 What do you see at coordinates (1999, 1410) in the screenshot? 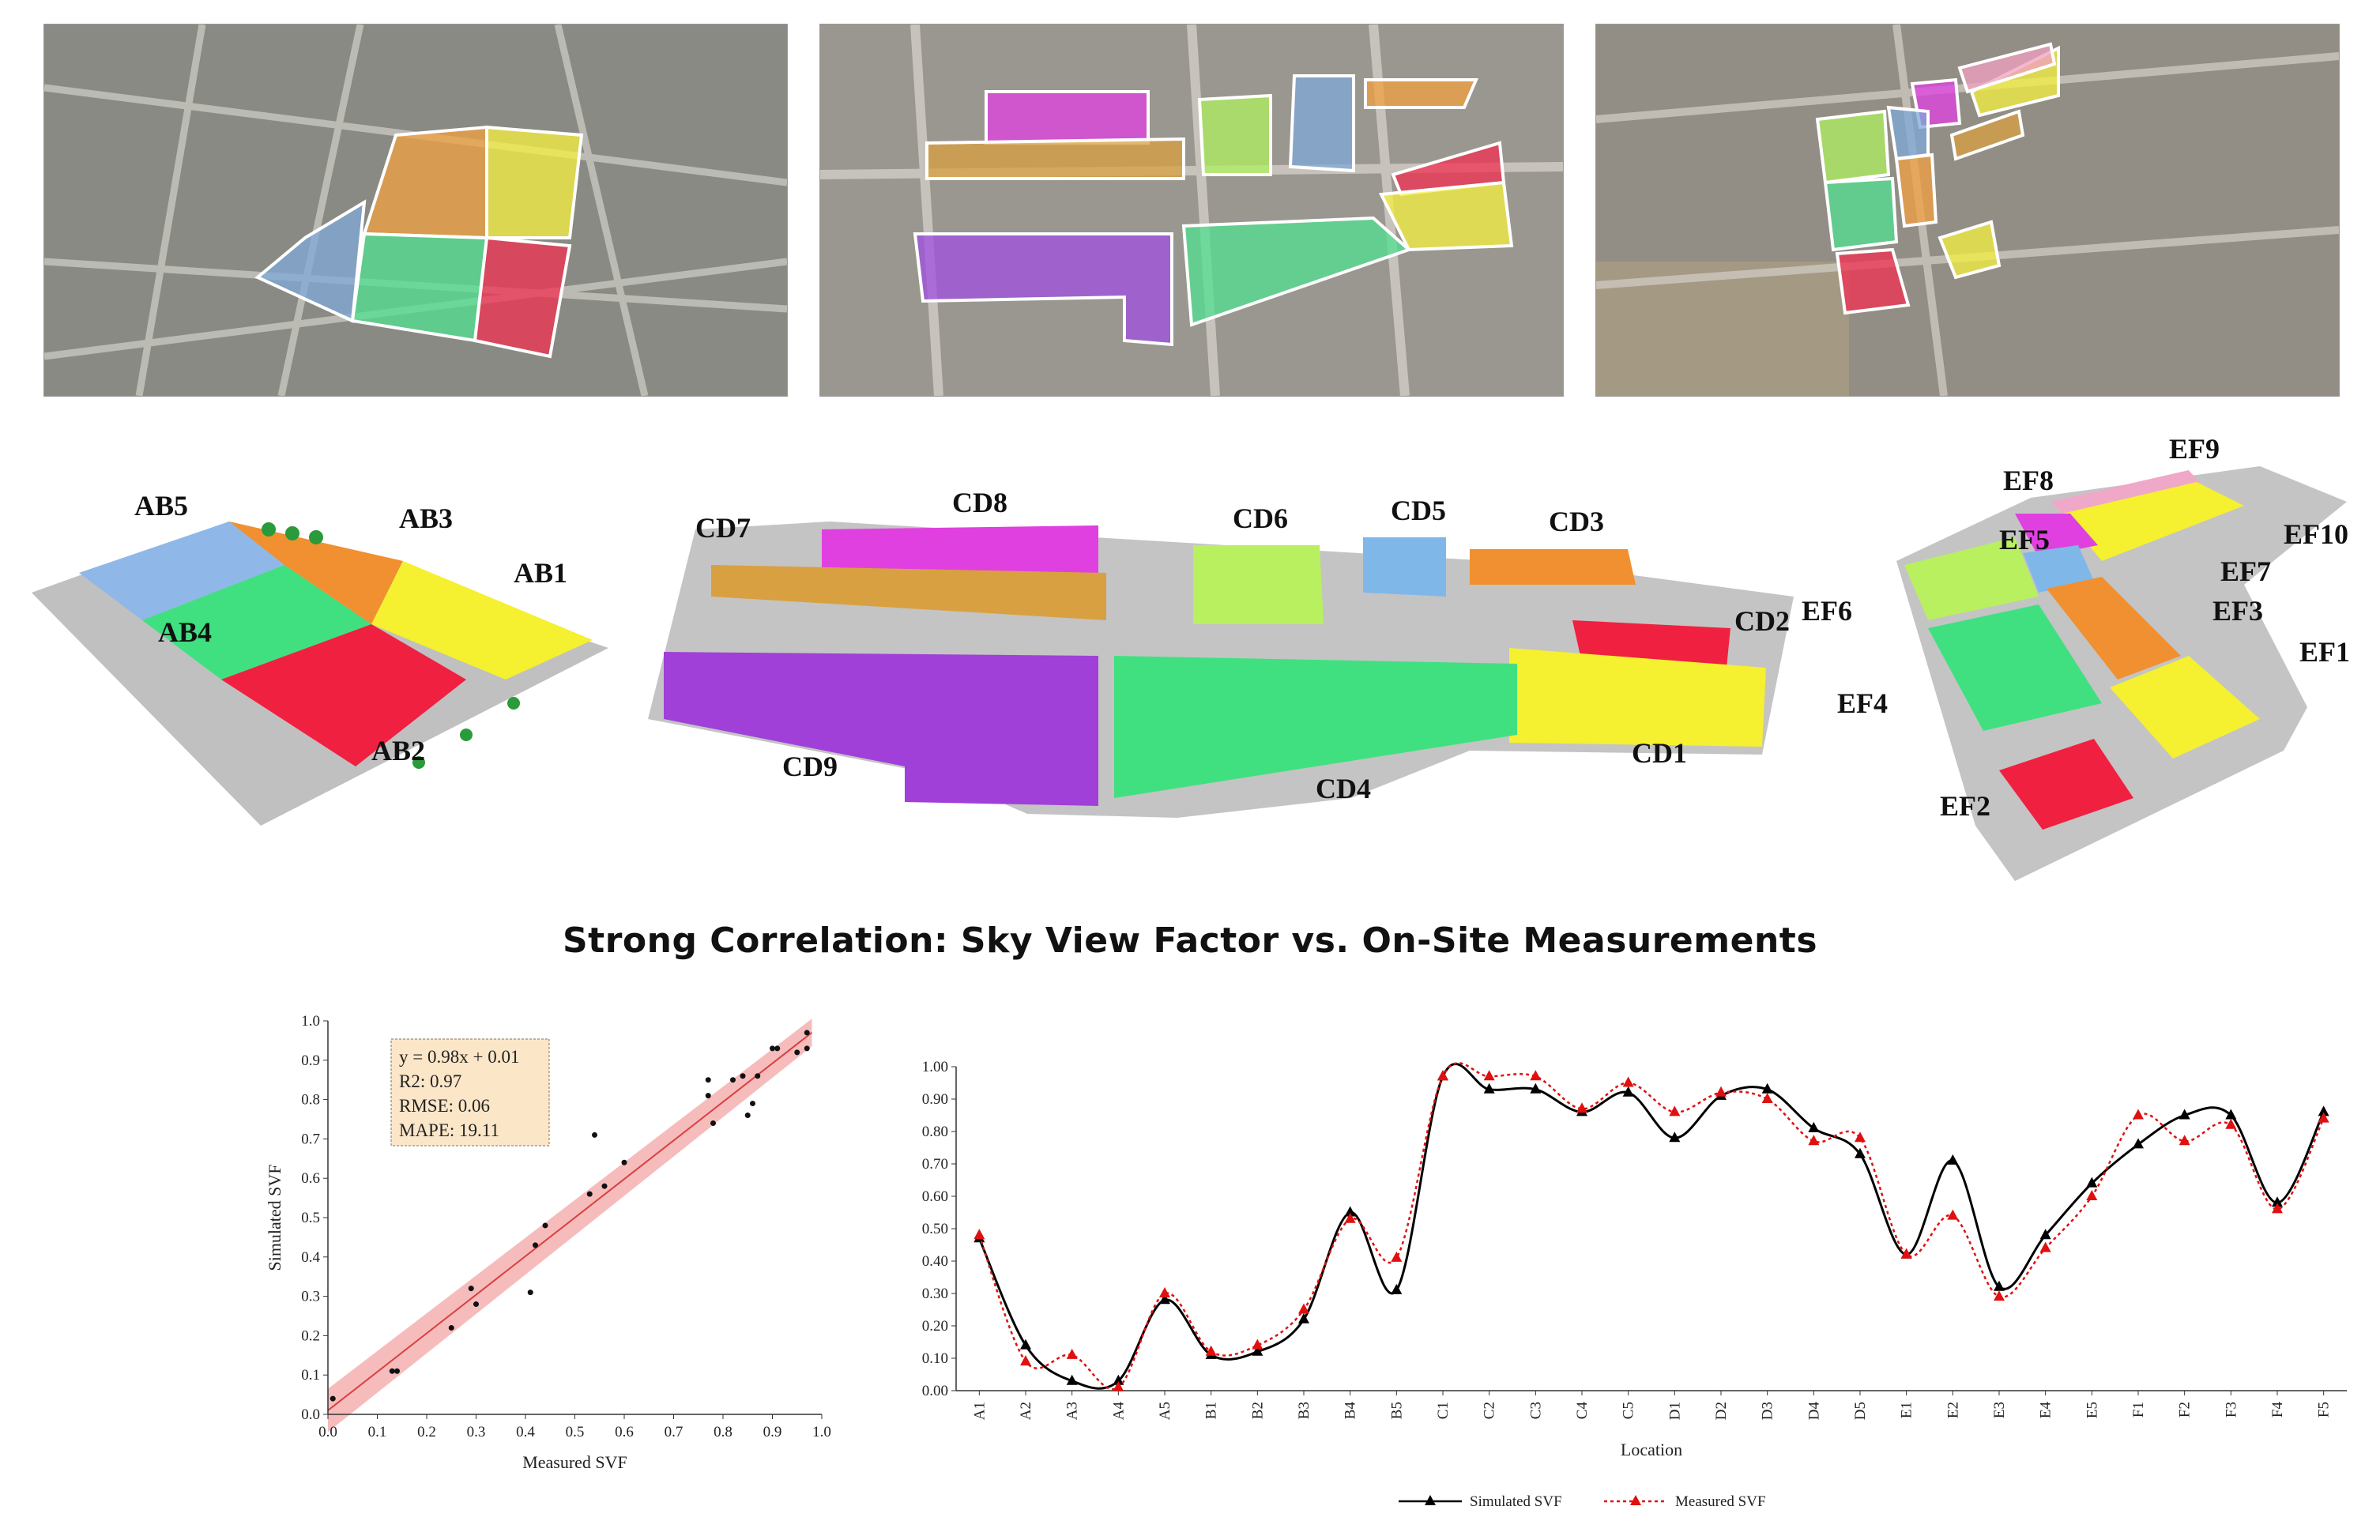
I see `x-tick-label: E3` at bounding box center [1999, 1410].